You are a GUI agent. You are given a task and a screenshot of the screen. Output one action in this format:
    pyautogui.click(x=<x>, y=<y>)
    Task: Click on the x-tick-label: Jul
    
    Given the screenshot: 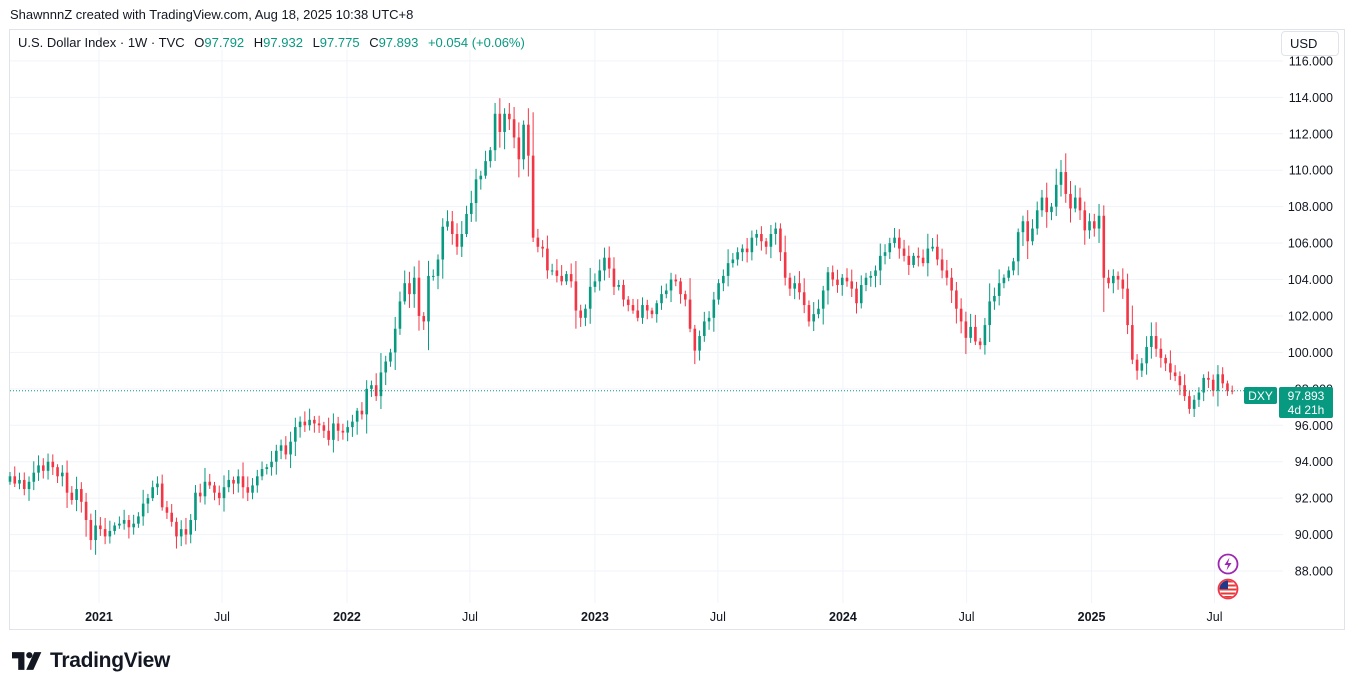 What is the action you would take?
    pyautogui.click(x=1215, y=617)
    